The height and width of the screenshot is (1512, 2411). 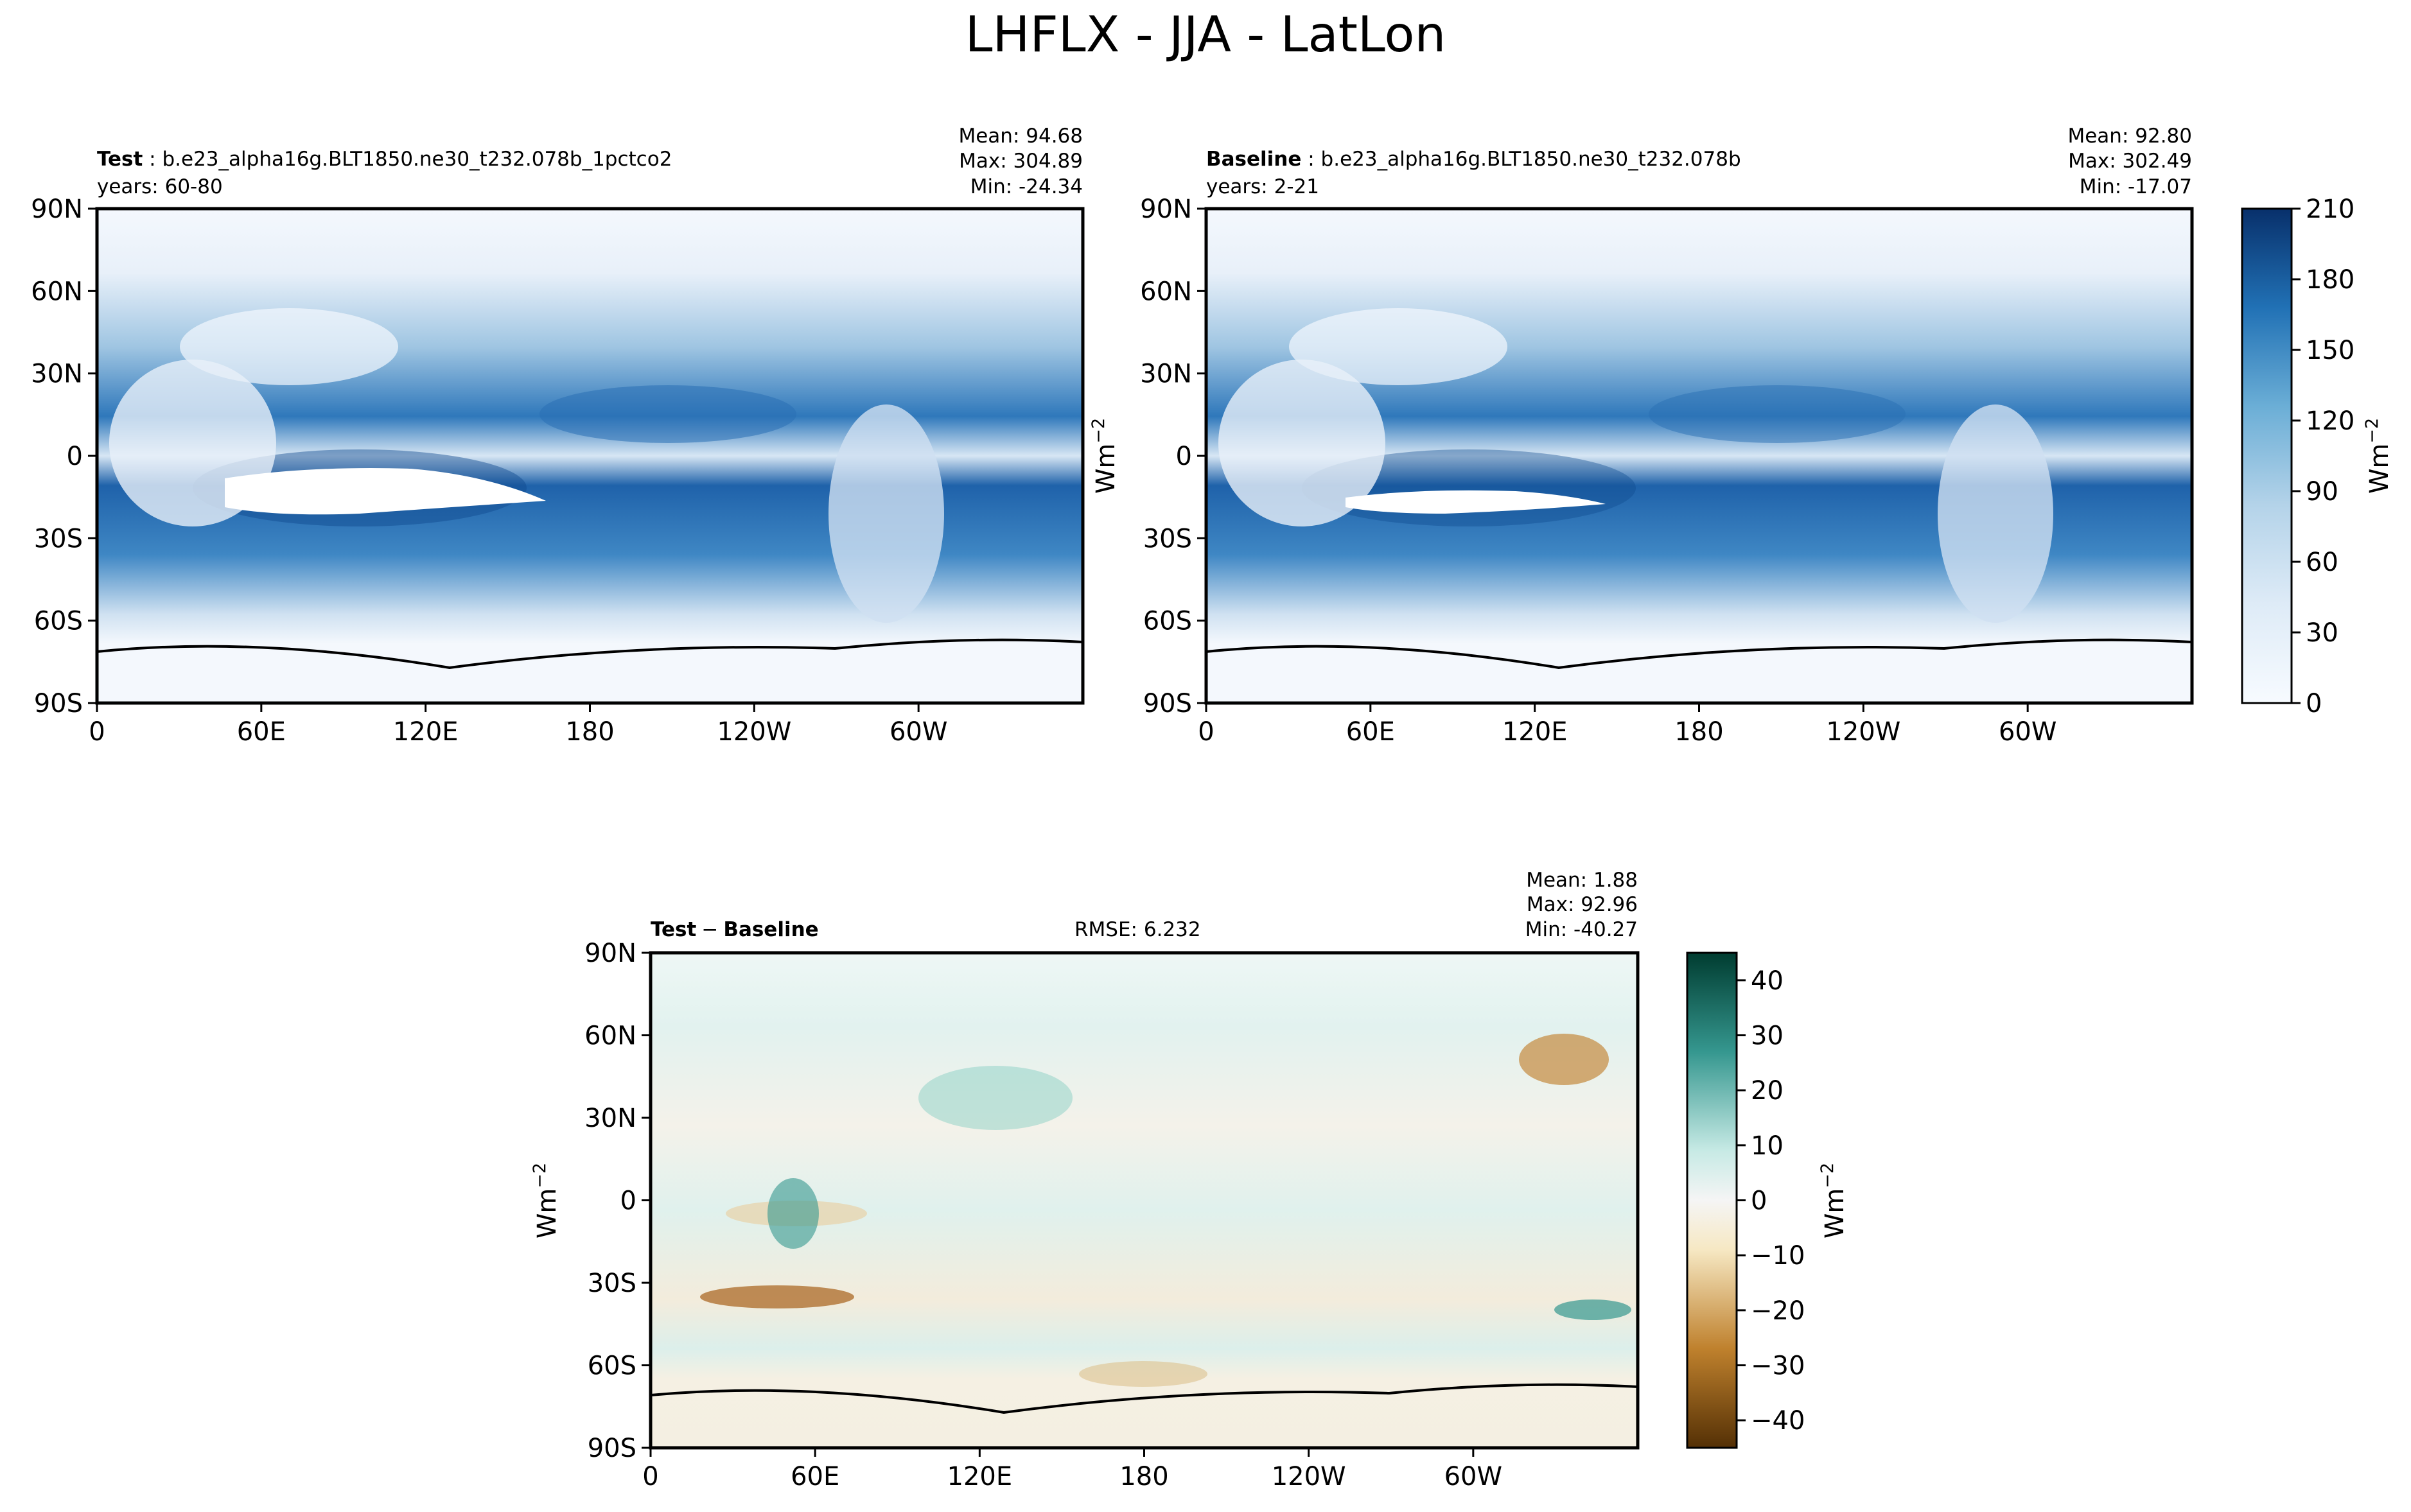 I want to click on colorbar-tick-label: 40, so click(x=1767, y=981).